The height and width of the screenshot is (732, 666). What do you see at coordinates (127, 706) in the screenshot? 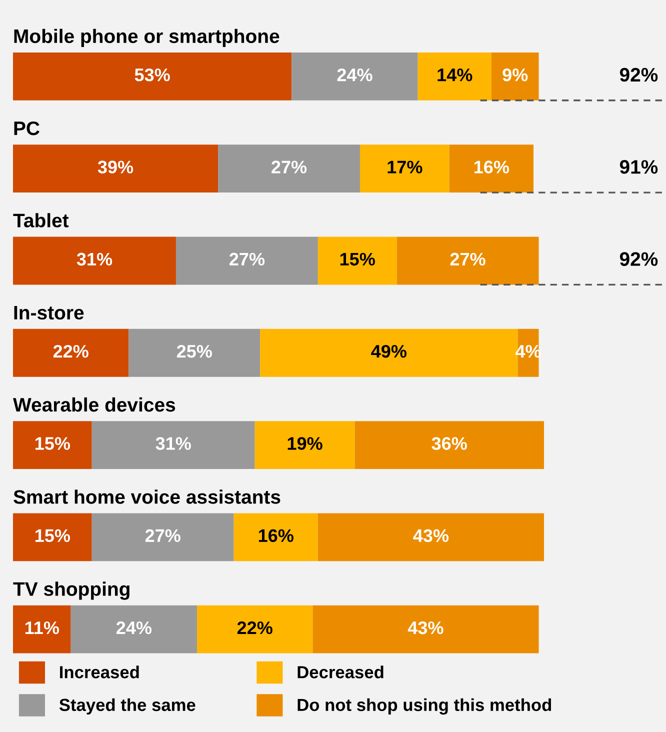
I see `legend-label: Stayed the same` at bounding box center [127, 706].